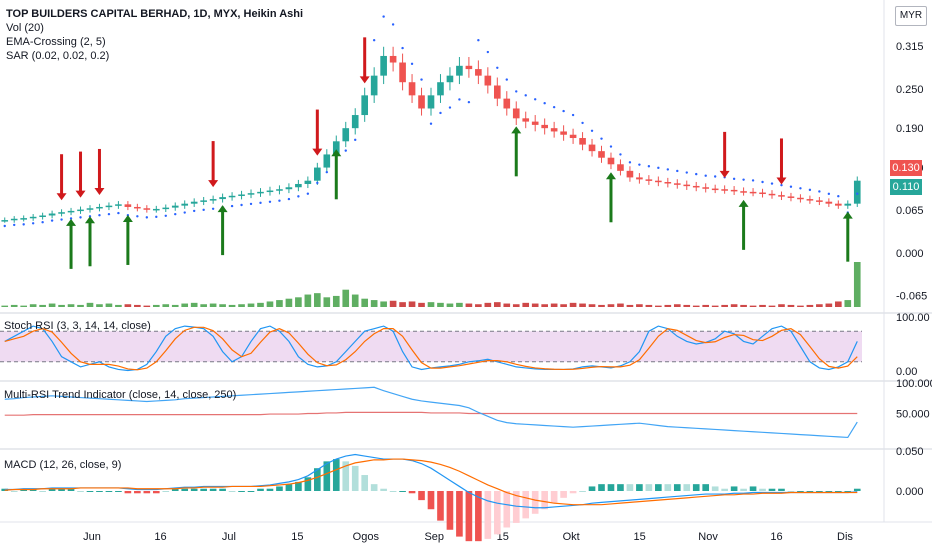  I want to click on legend-ema-crossing: EMA-Crossing (2, 5), so click(56, 42).